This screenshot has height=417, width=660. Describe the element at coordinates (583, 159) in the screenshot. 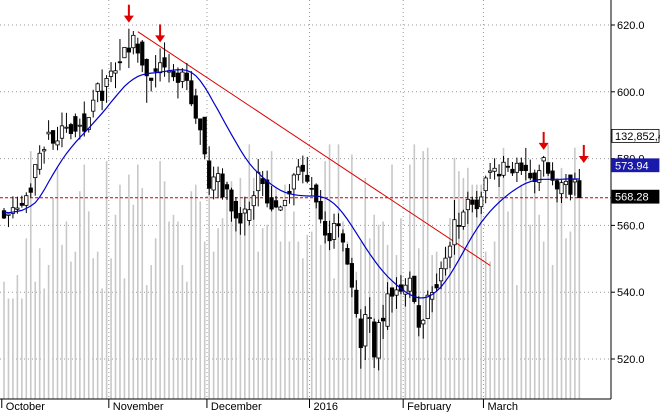

I see `down-arrow-head` at that location.